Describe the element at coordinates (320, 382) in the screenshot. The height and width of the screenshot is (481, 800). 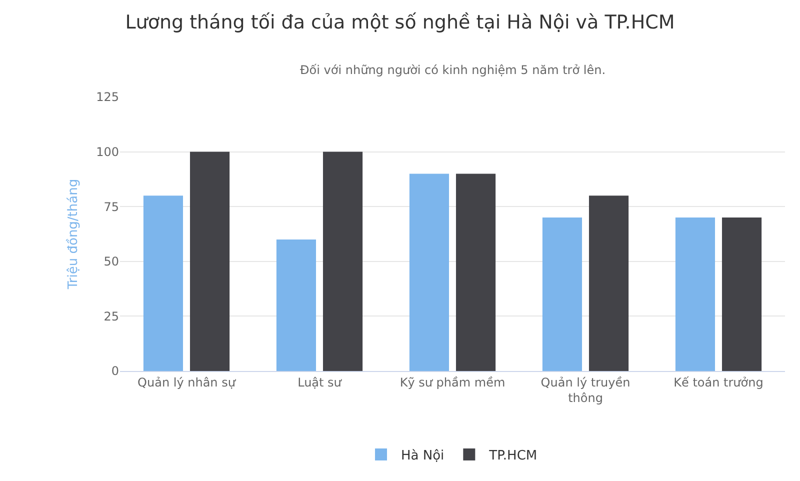
I see `x-tick-label: Luật sư` at that location.